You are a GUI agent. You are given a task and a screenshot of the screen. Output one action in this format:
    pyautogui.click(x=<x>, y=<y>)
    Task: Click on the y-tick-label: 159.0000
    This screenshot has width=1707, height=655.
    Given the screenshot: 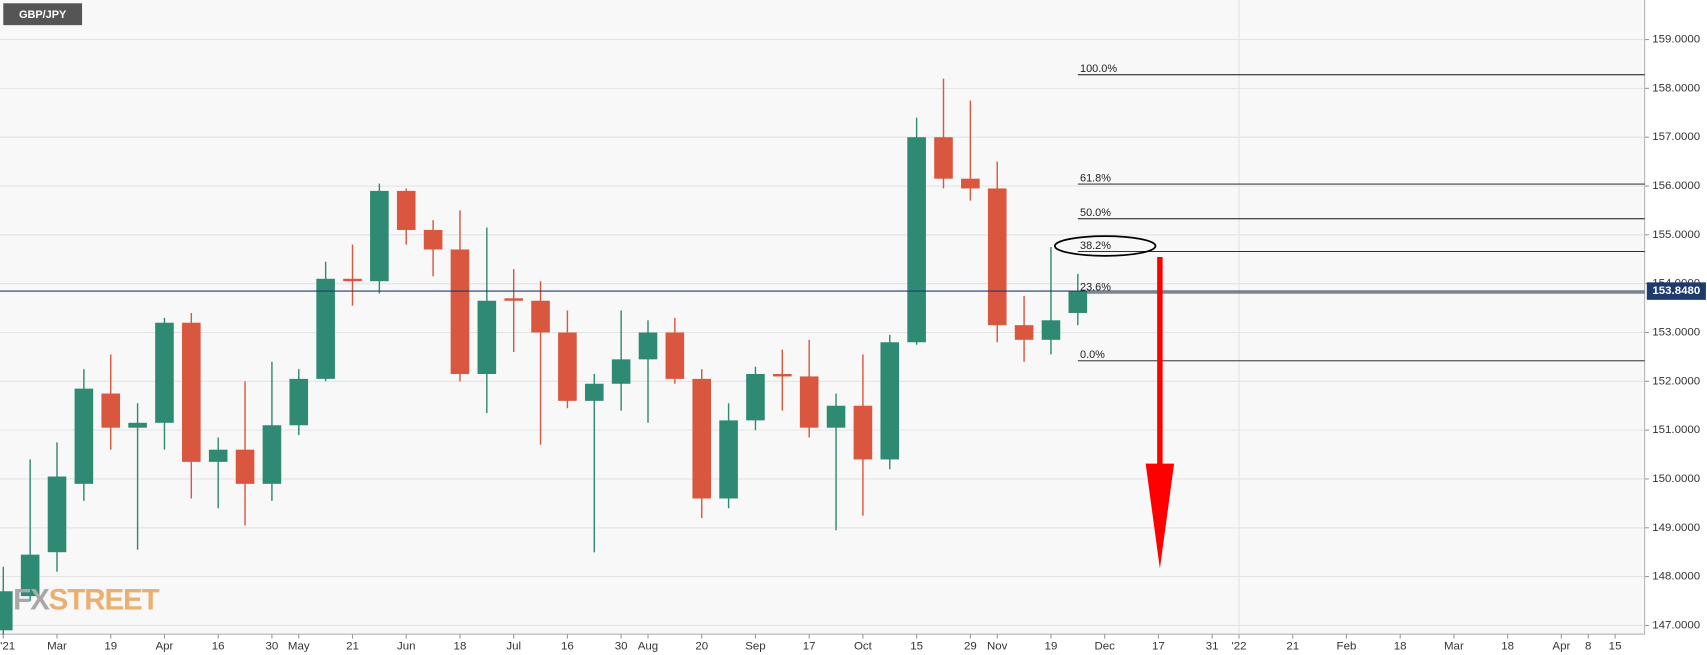 What is the action you would take?
    pyautogui.click(x=1676, y=40)
    